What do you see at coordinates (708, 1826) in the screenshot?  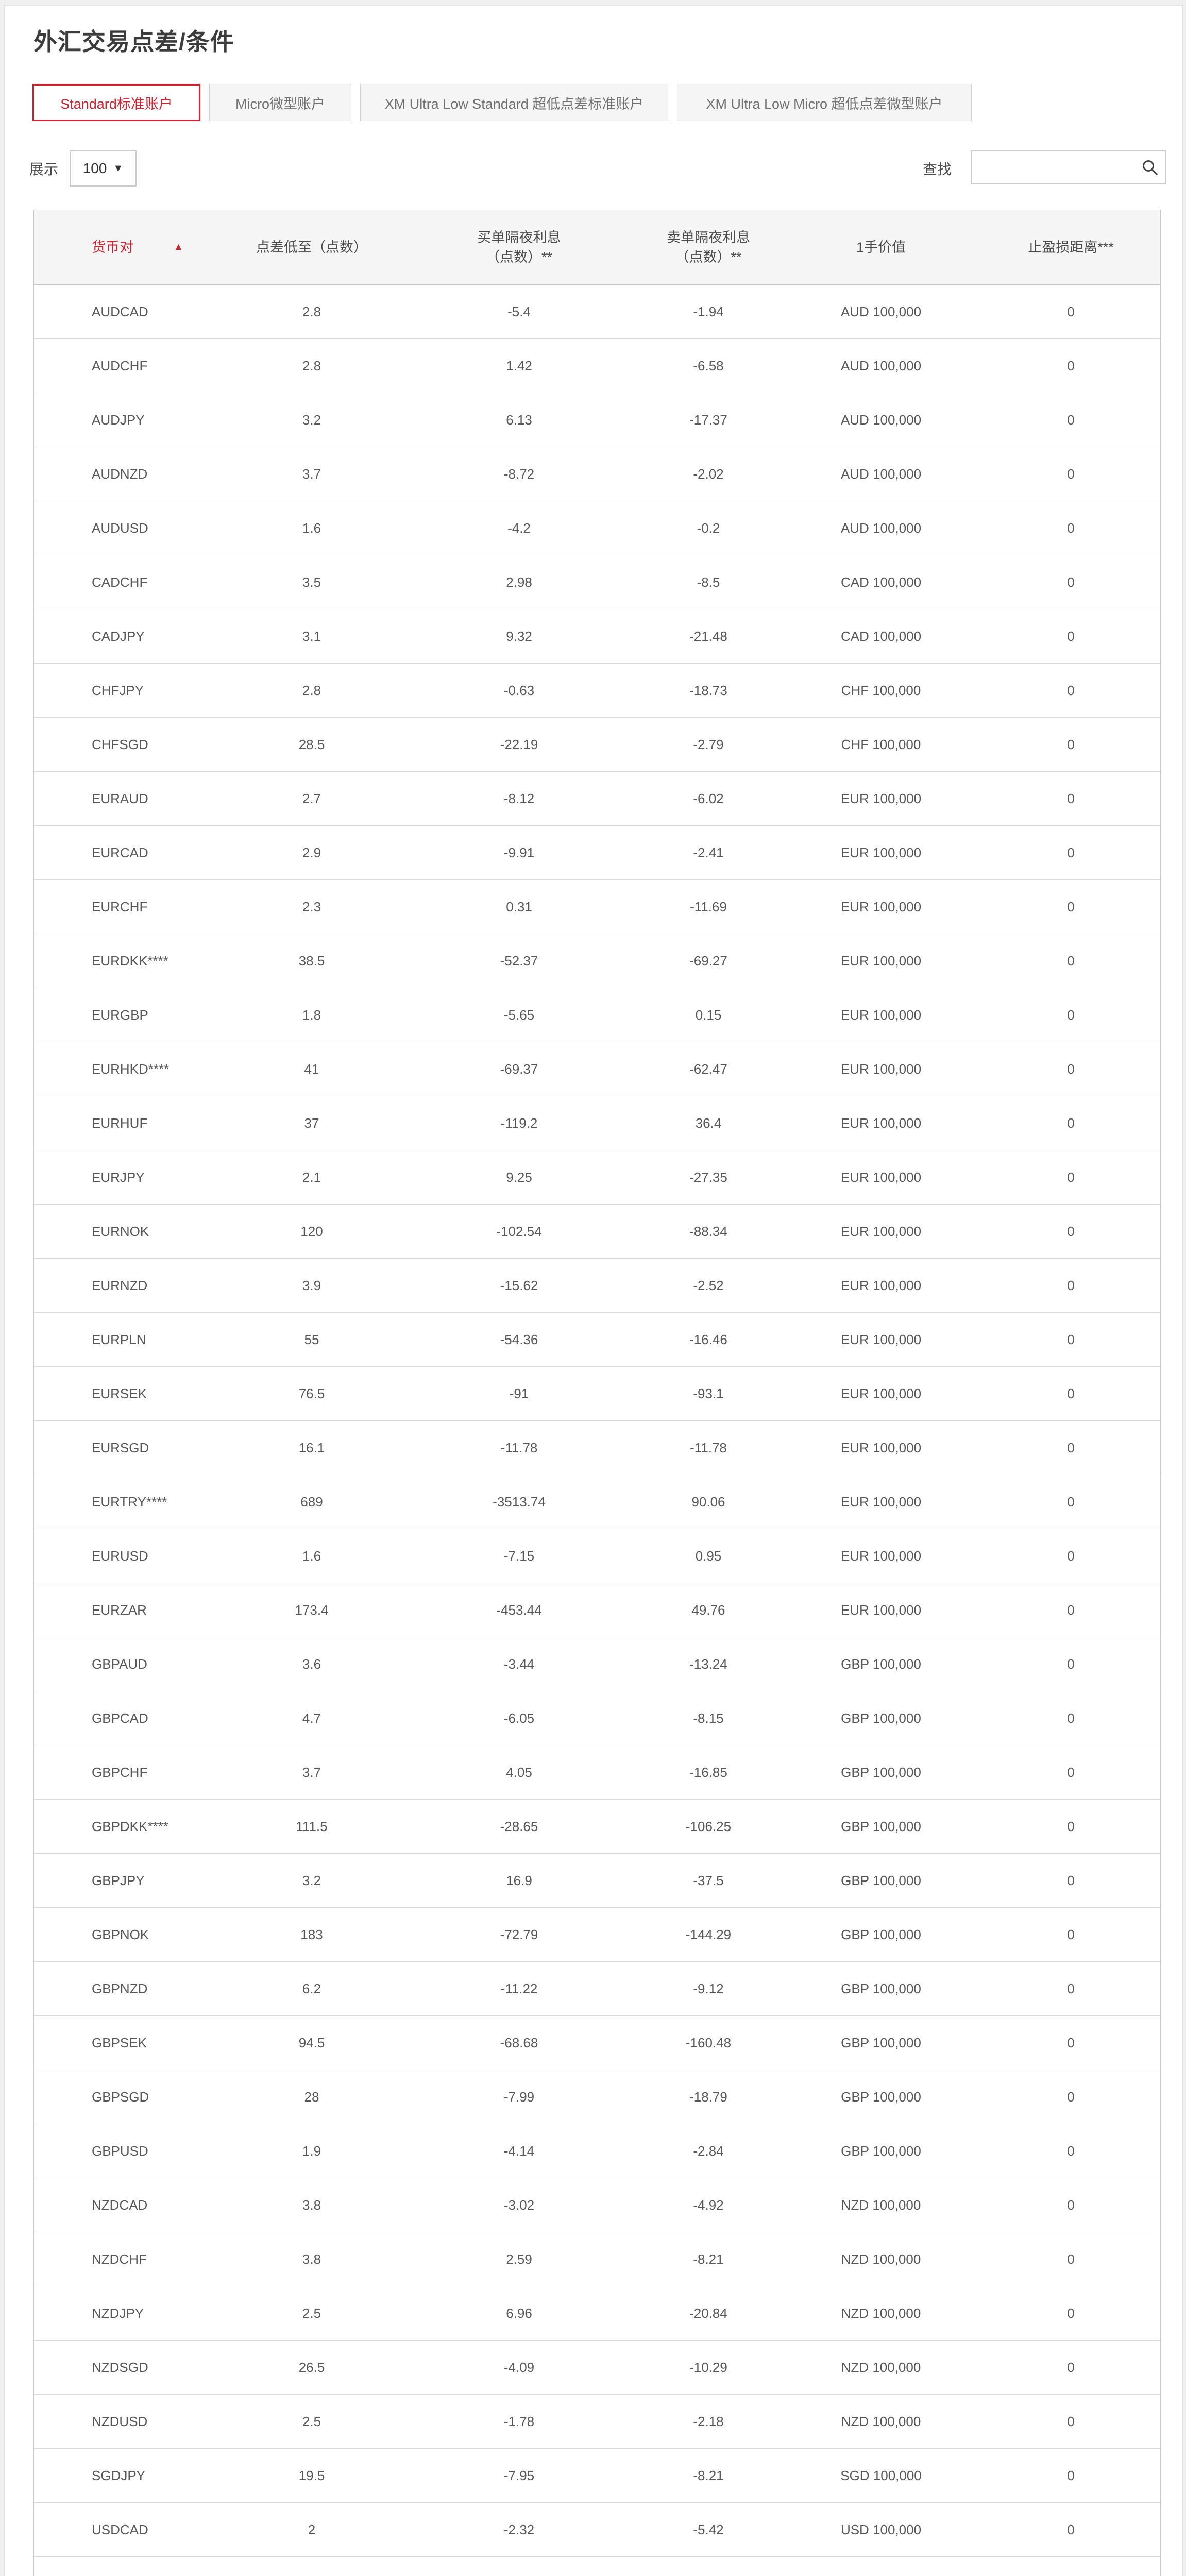 I see `cell-sell-swap: -106.25` at bounding box center [708, 1826].